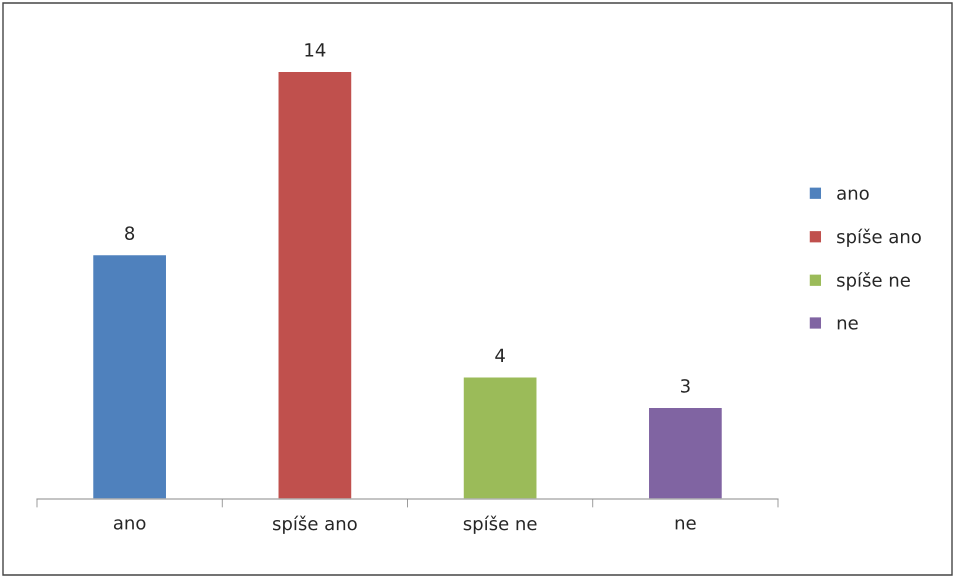  What do you see at coordinates (500, 525) in the screenshot?
I see `x-tick-label: spíše ne` at bounding box center [500, 525].